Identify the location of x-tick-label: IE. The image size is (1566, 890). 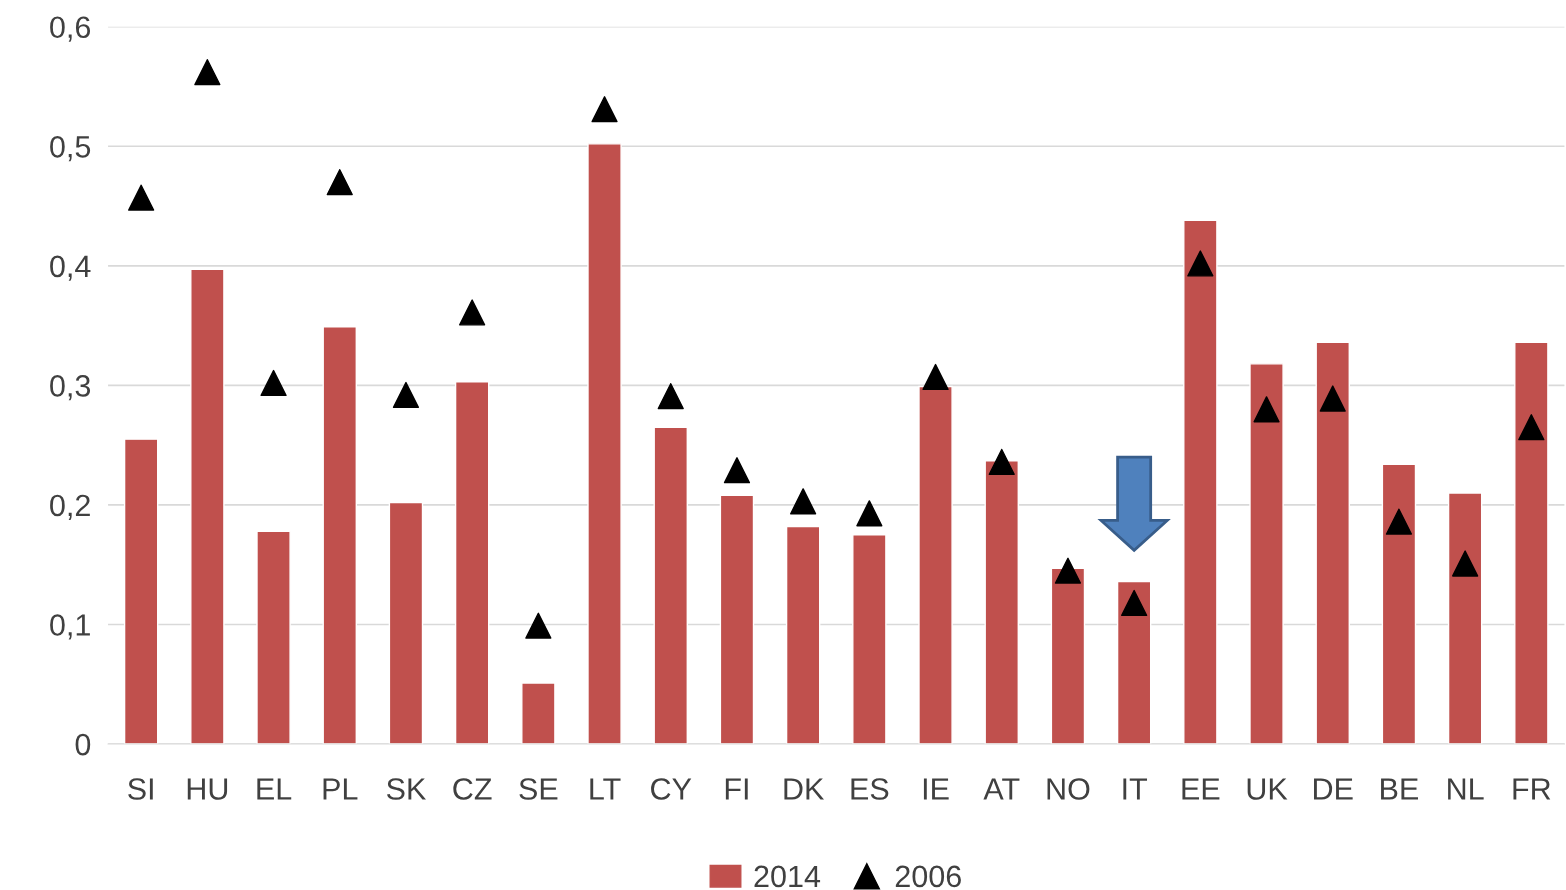
(936, 789).